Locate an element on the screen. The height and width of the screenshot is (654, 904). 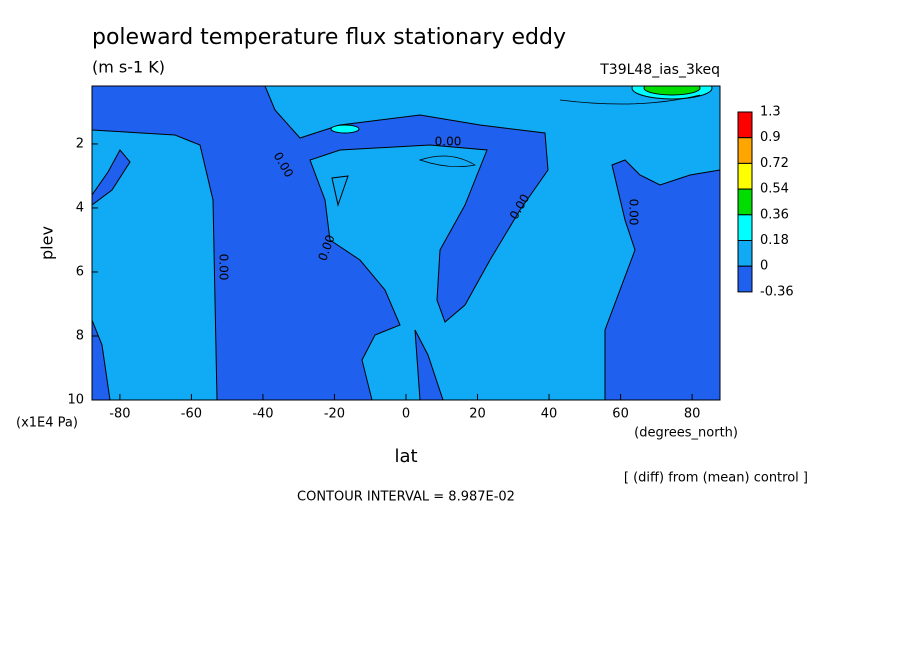
chart-subtitle: (m s-1 K) is located at coordinates (128, 67).